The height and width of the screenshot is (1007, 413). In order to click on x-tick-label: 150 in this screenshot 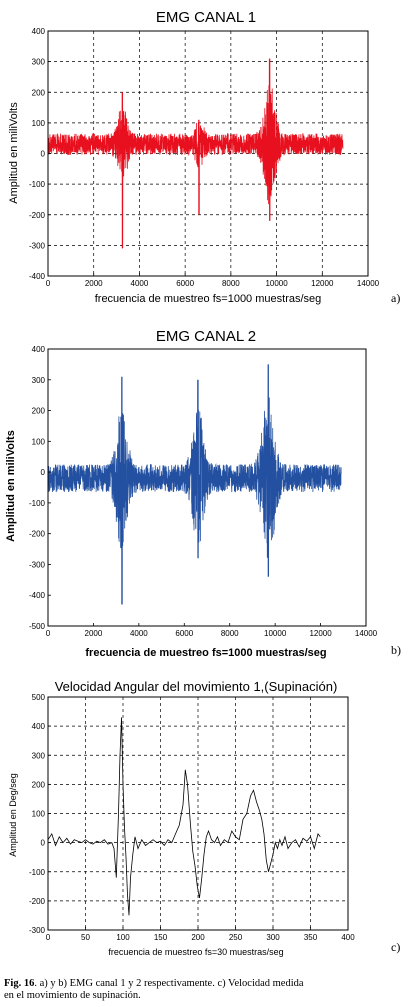, I will do `click(161, 937)`.